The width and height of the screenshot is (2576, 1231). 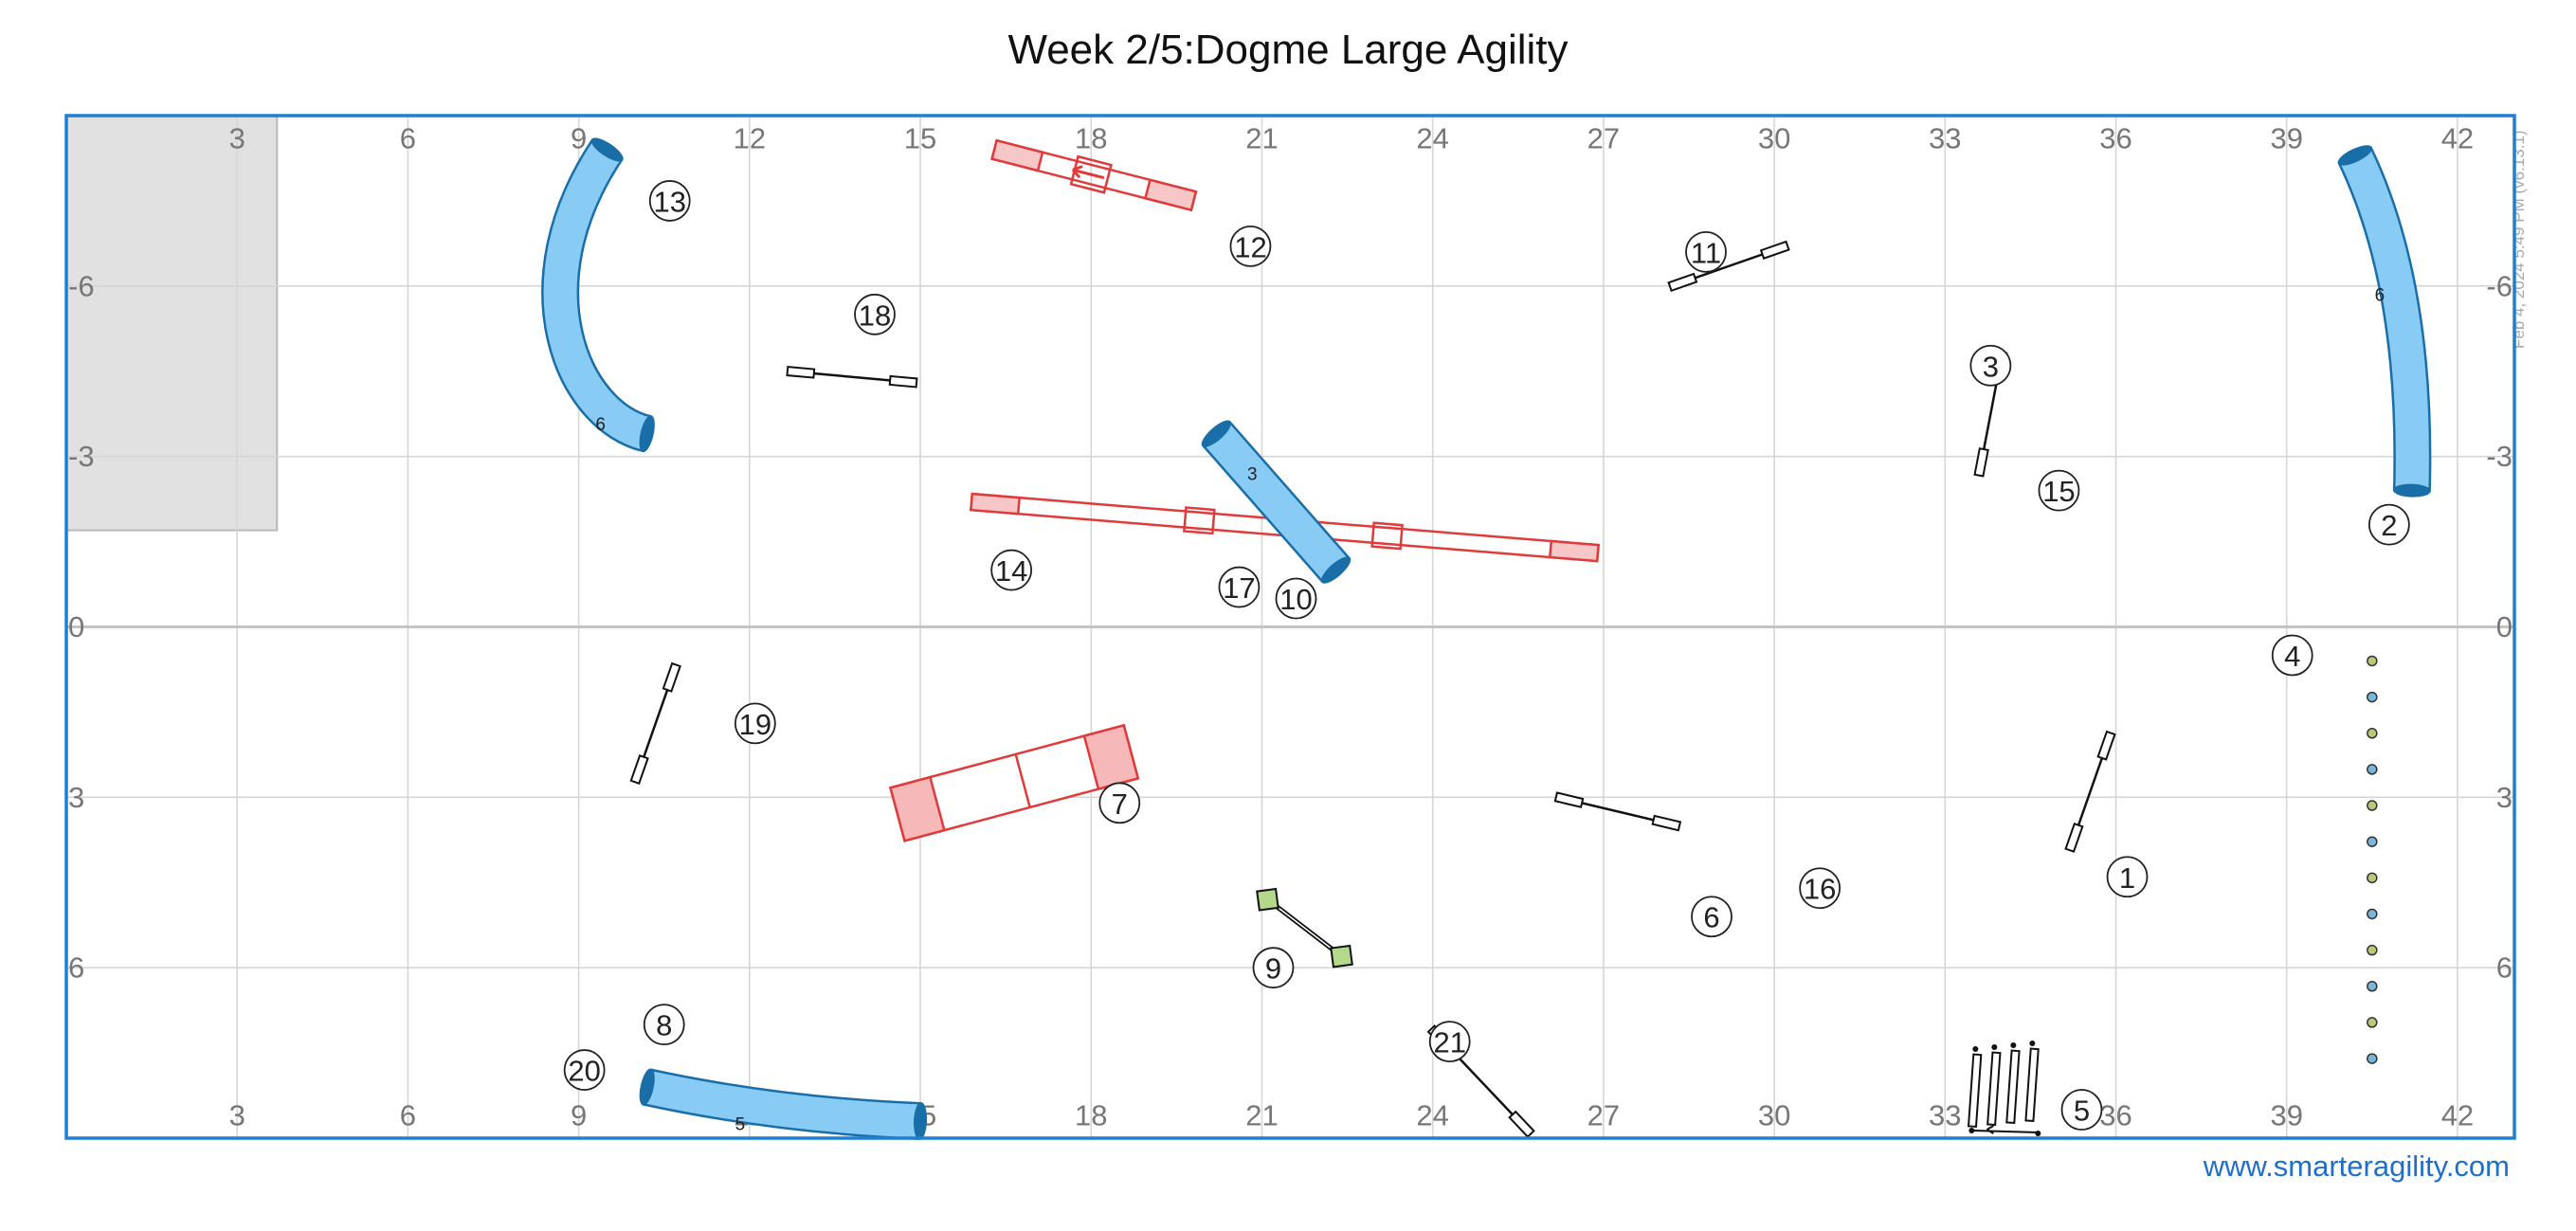 I want to click on course-number: 8, so click(x=664, y=1026).